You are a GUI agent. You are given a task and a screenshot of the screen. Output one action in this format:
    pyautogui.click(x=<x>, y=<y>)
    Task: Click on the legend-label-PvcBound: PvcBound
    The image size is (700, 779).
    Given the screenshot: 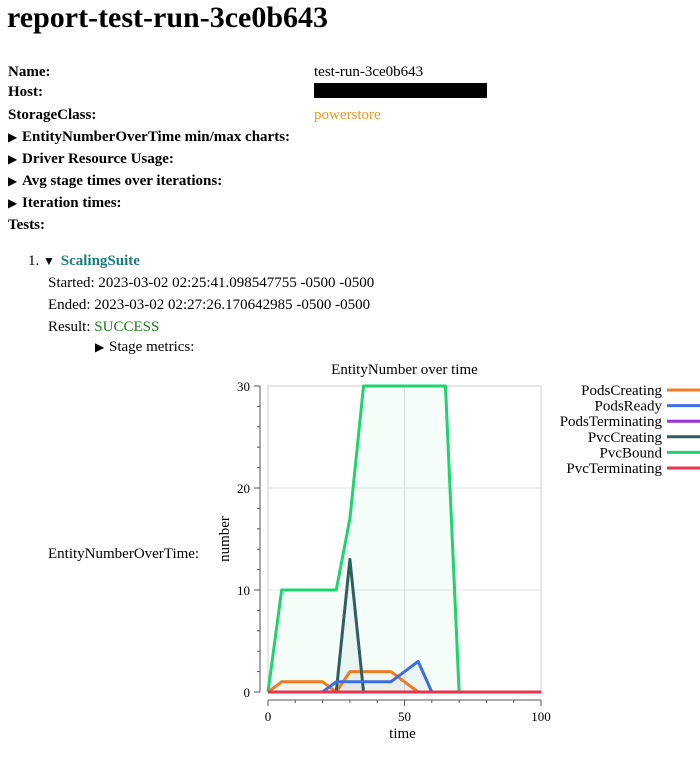 What is the action you would take?
    pyautogui.click(x=630, y=453)
    